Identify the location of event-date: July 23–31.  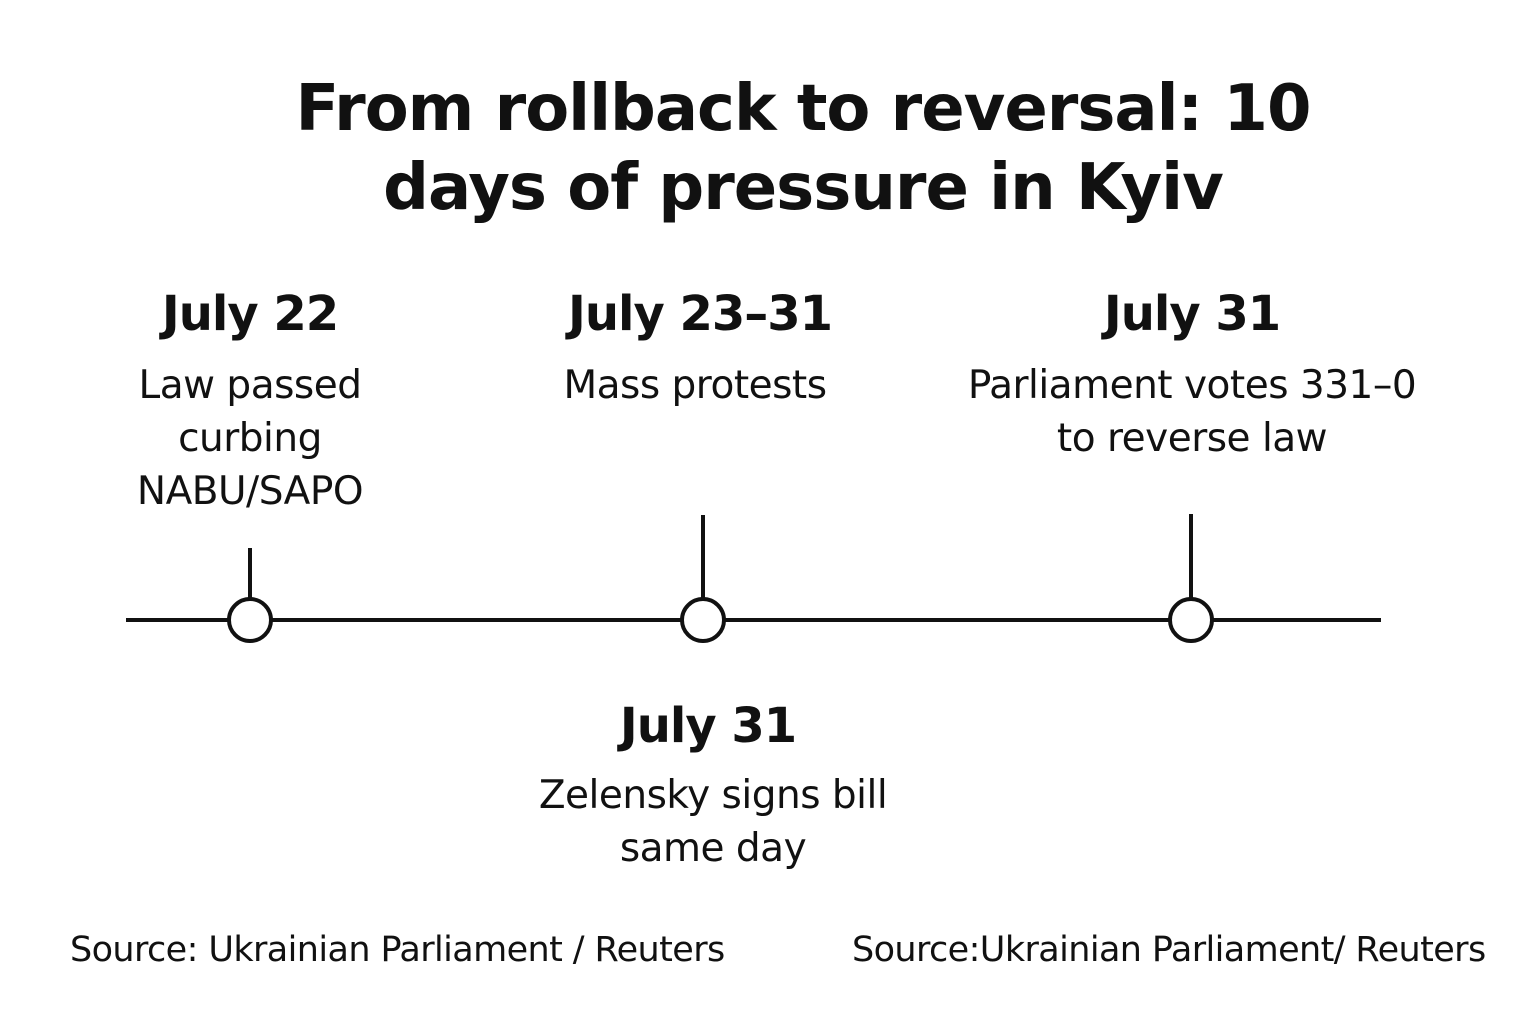
(700, 314).